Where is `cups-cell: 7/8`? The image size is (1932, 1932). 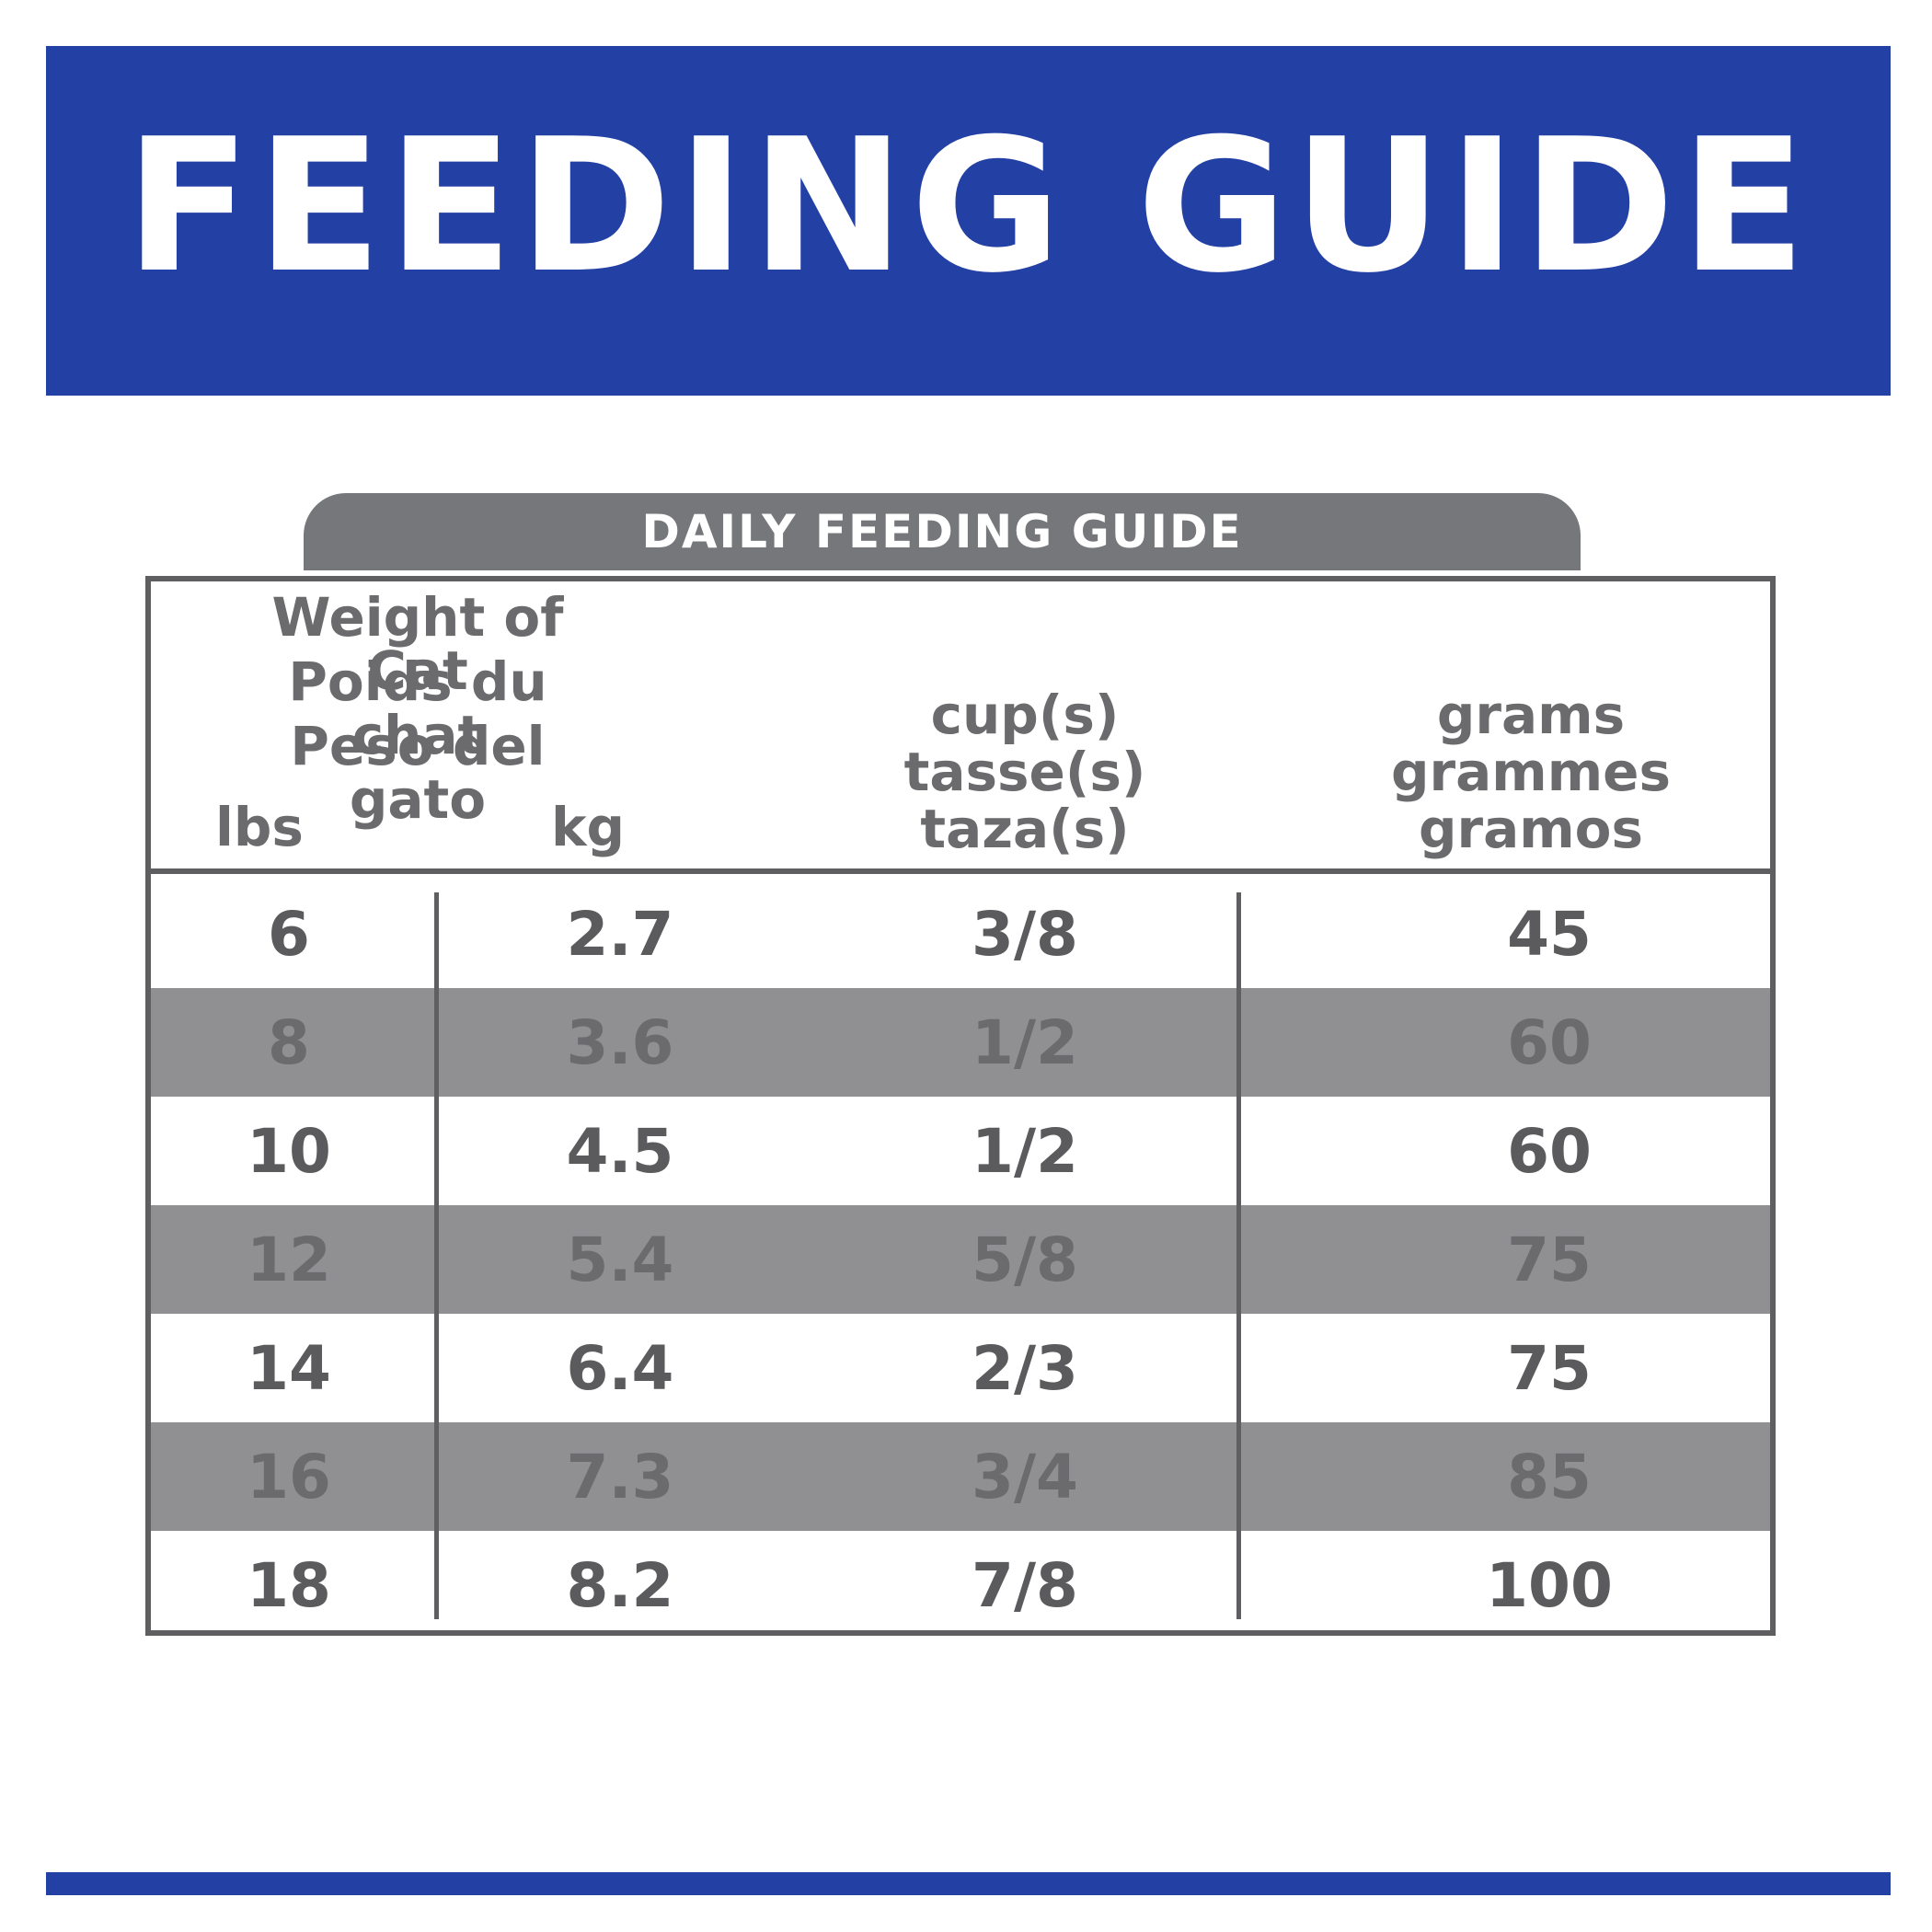
cups-cell: 7/8 is located at coordinates (1025, 1585).